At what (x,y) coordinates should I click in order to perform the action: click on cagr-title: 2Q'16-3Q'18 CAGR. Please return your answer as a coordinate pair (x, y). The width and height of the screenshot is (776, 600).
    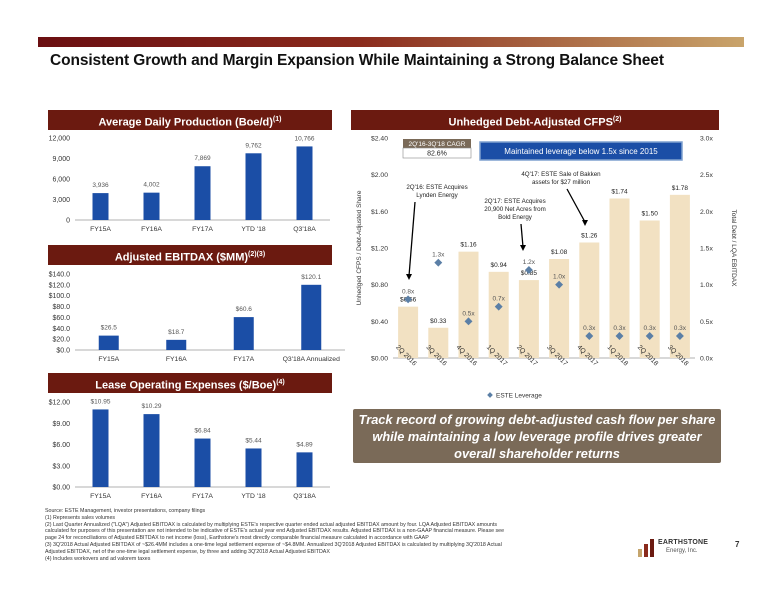
    Looking at the image, I should click on (436, 144).